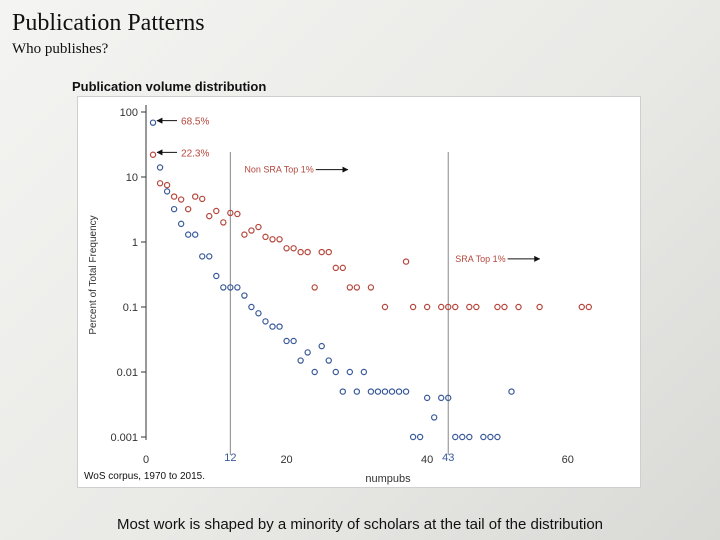 The width and height of the screenshot is (720, 540). What do you see at coordinates (108, 23) in the screenshot?
I see `slide-title: Publication Patterns` at bounding box center [108, 23].